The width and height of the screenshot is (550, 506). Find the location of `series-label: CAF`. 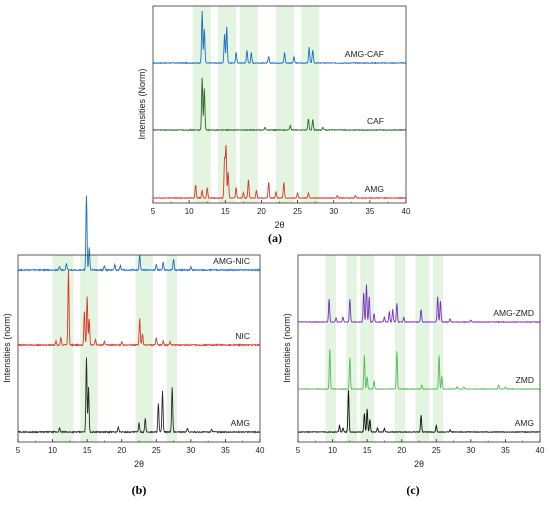

series-label: CAF is located at coordinates (375, 121).